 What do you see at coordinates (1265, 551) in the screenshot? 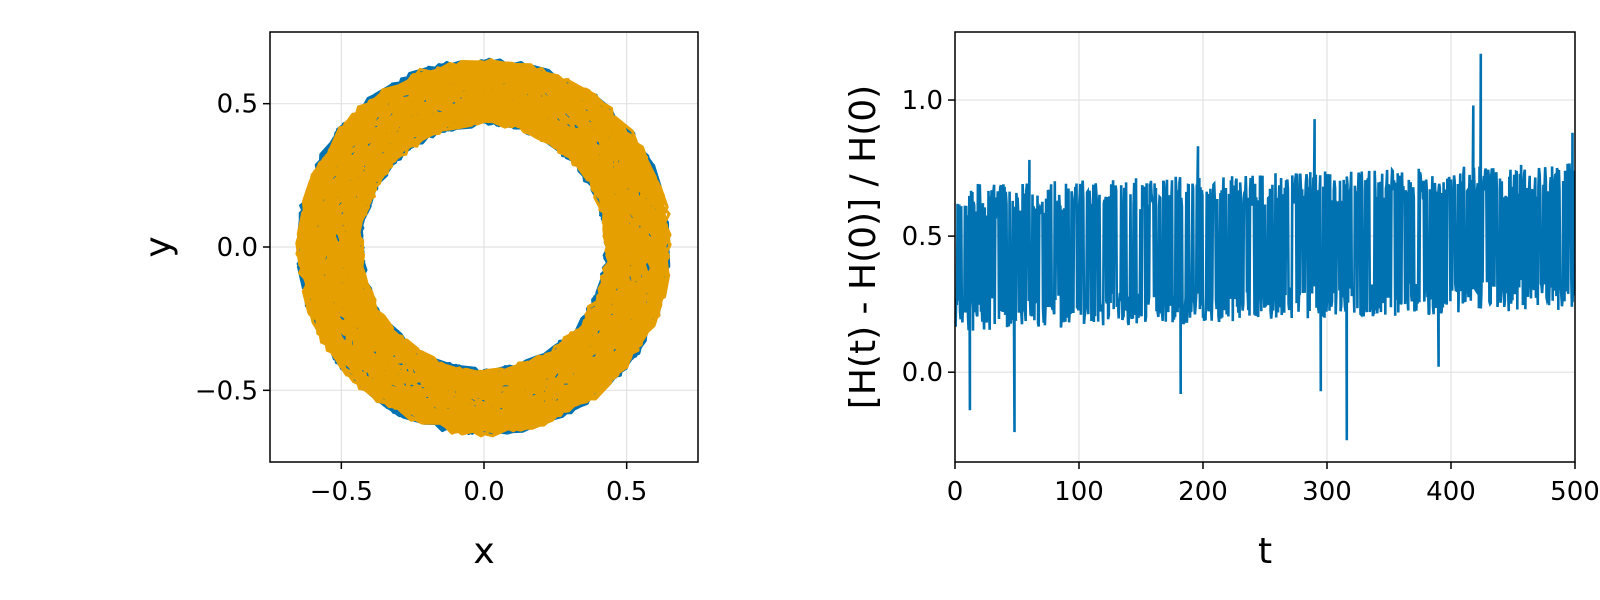
I see `right-x-axis-label: t` at bounding box center [1265, 551].